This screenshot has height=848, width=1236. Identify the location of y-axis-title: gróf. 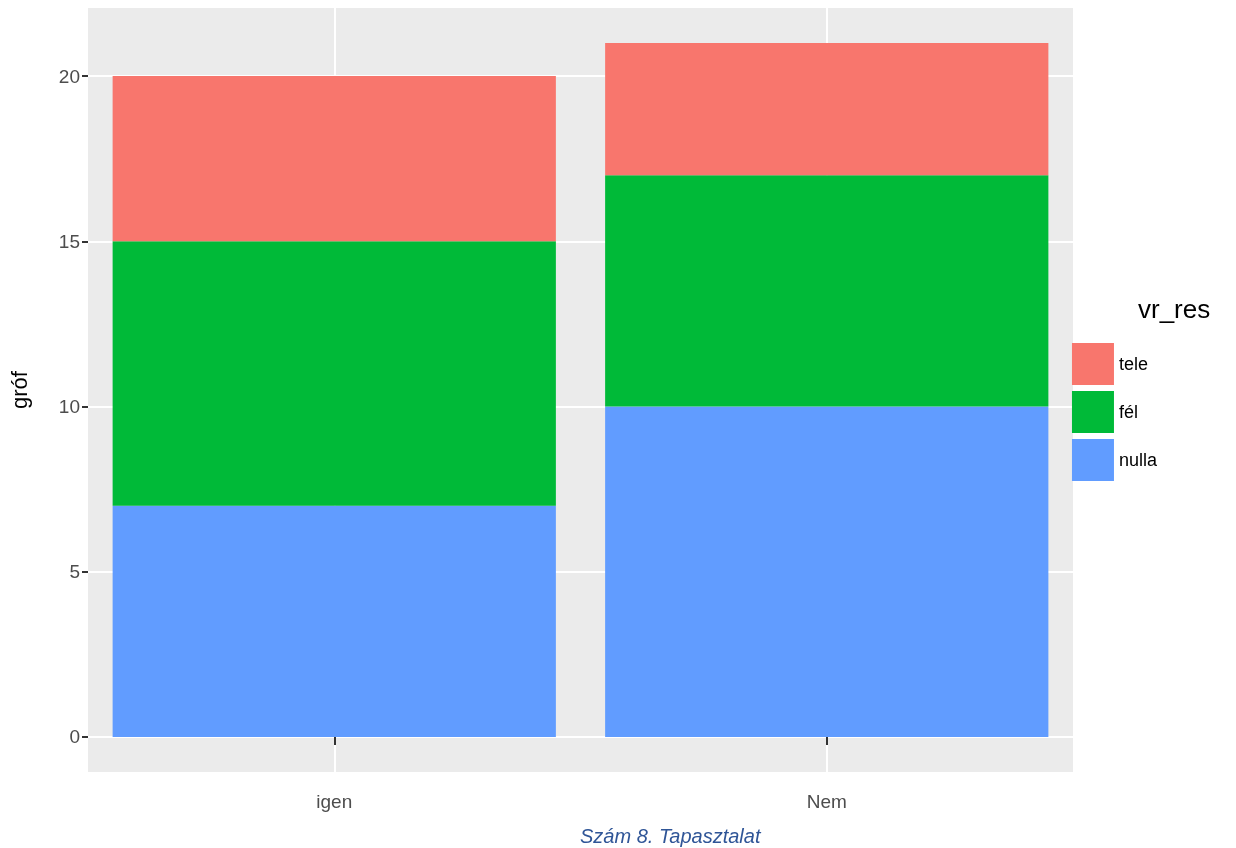
(19, 389).